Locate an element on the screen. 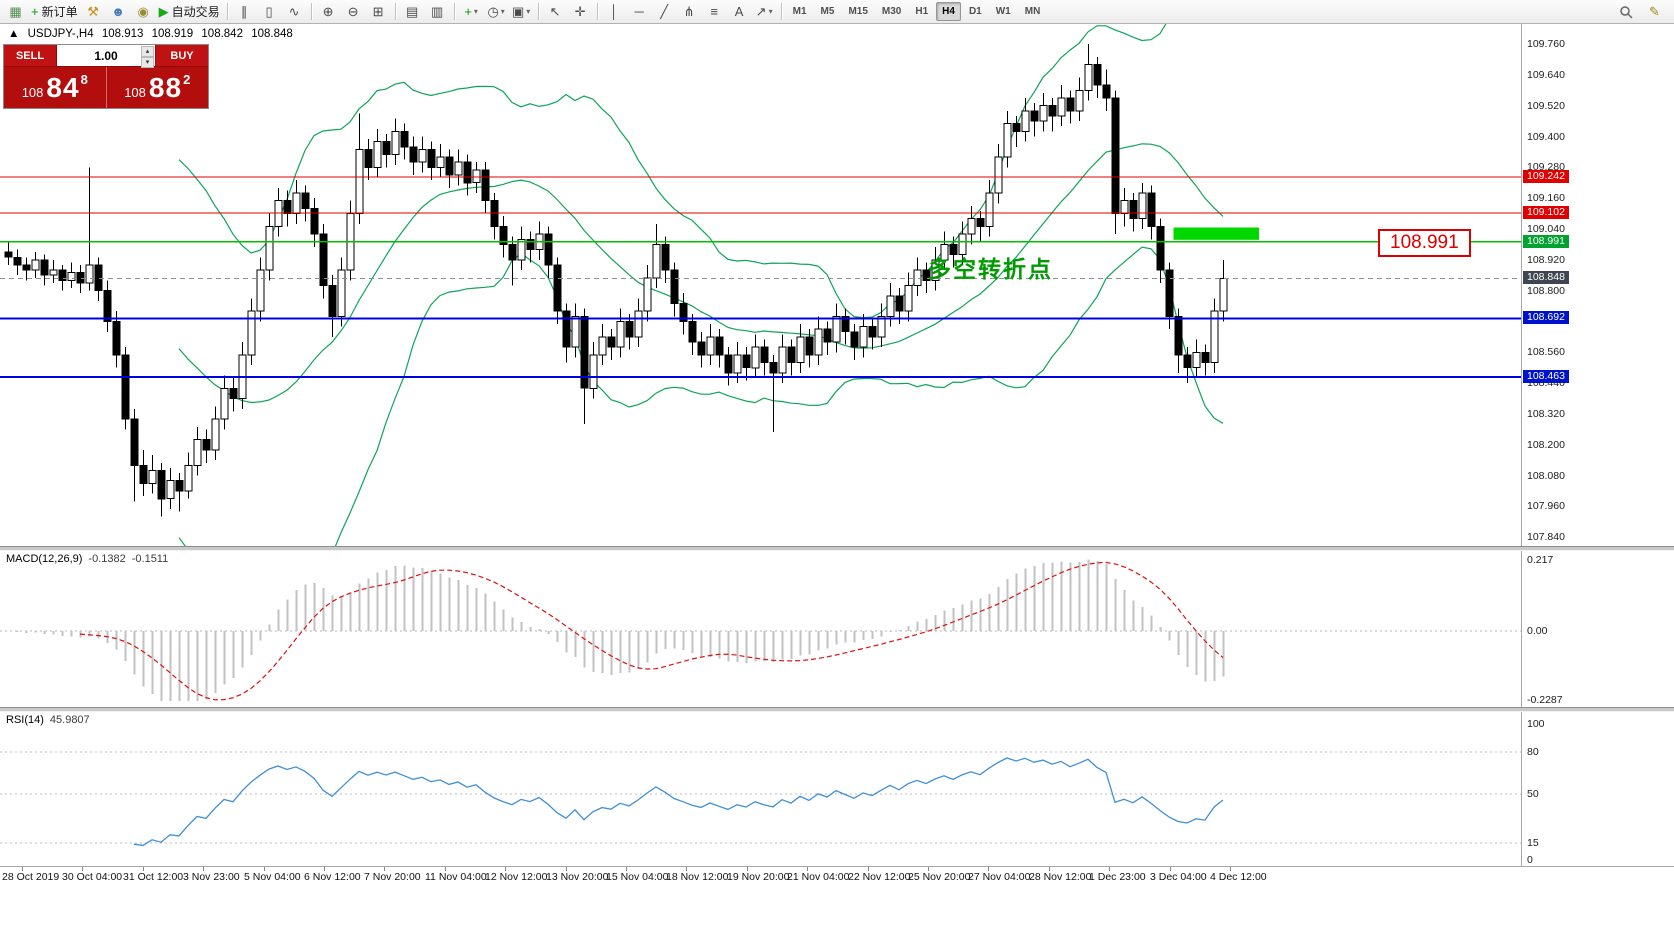  timeframe-m15-button: M15 is located at coordinates (858, 11).